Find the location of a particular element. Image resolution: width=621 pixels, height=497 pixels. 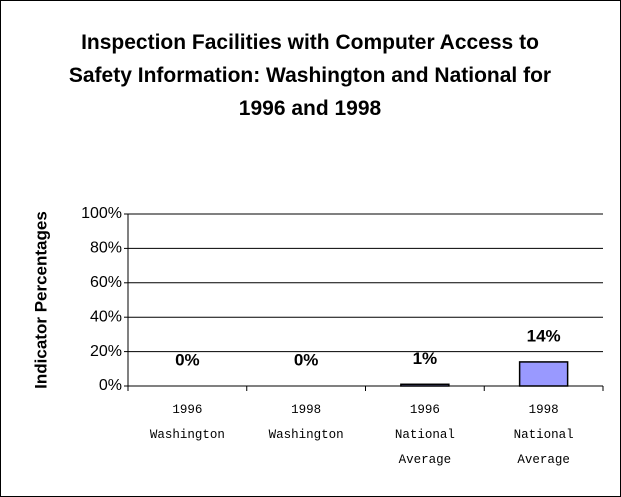

y-tick-label: 20% is located at coordinates (106, 351).